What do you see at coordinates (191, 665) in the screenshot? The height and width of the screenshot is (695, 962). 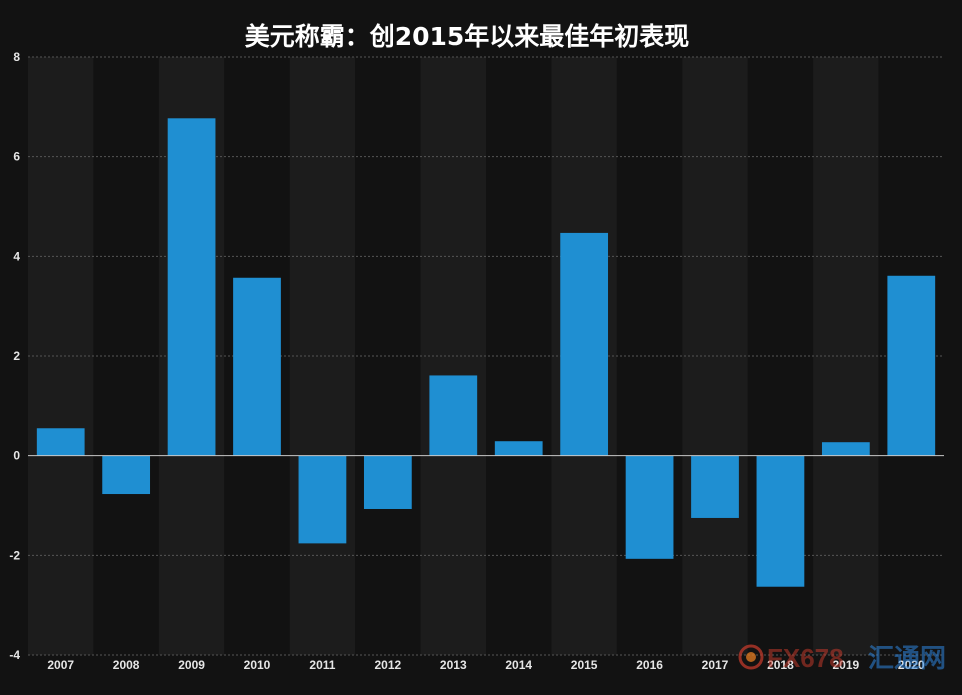 I see `x-tick-label: 2009` at bounding box center [191, 665].